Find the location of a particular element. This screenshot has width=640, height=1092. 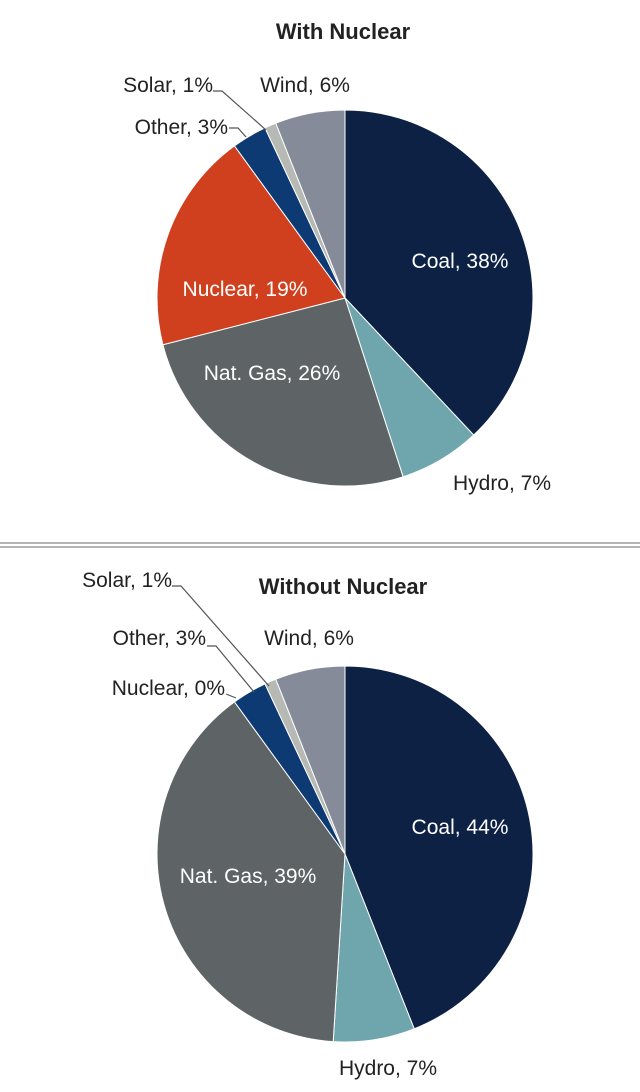

chart-divider is located at coordinates (320, 545).